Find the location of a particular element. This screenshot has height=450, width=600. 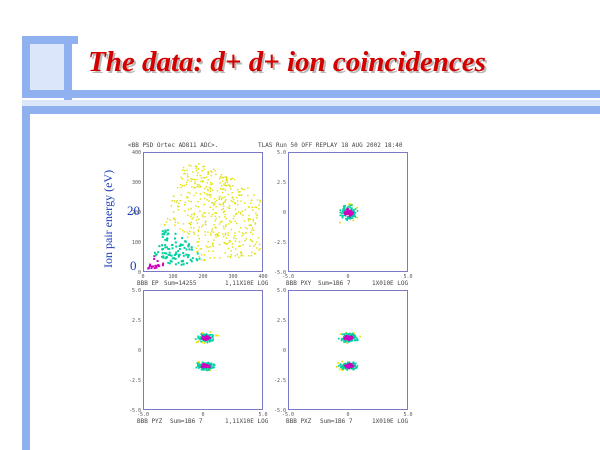

panel-top-right-y-tick: 2.5 is located at coordinates (281, 183).